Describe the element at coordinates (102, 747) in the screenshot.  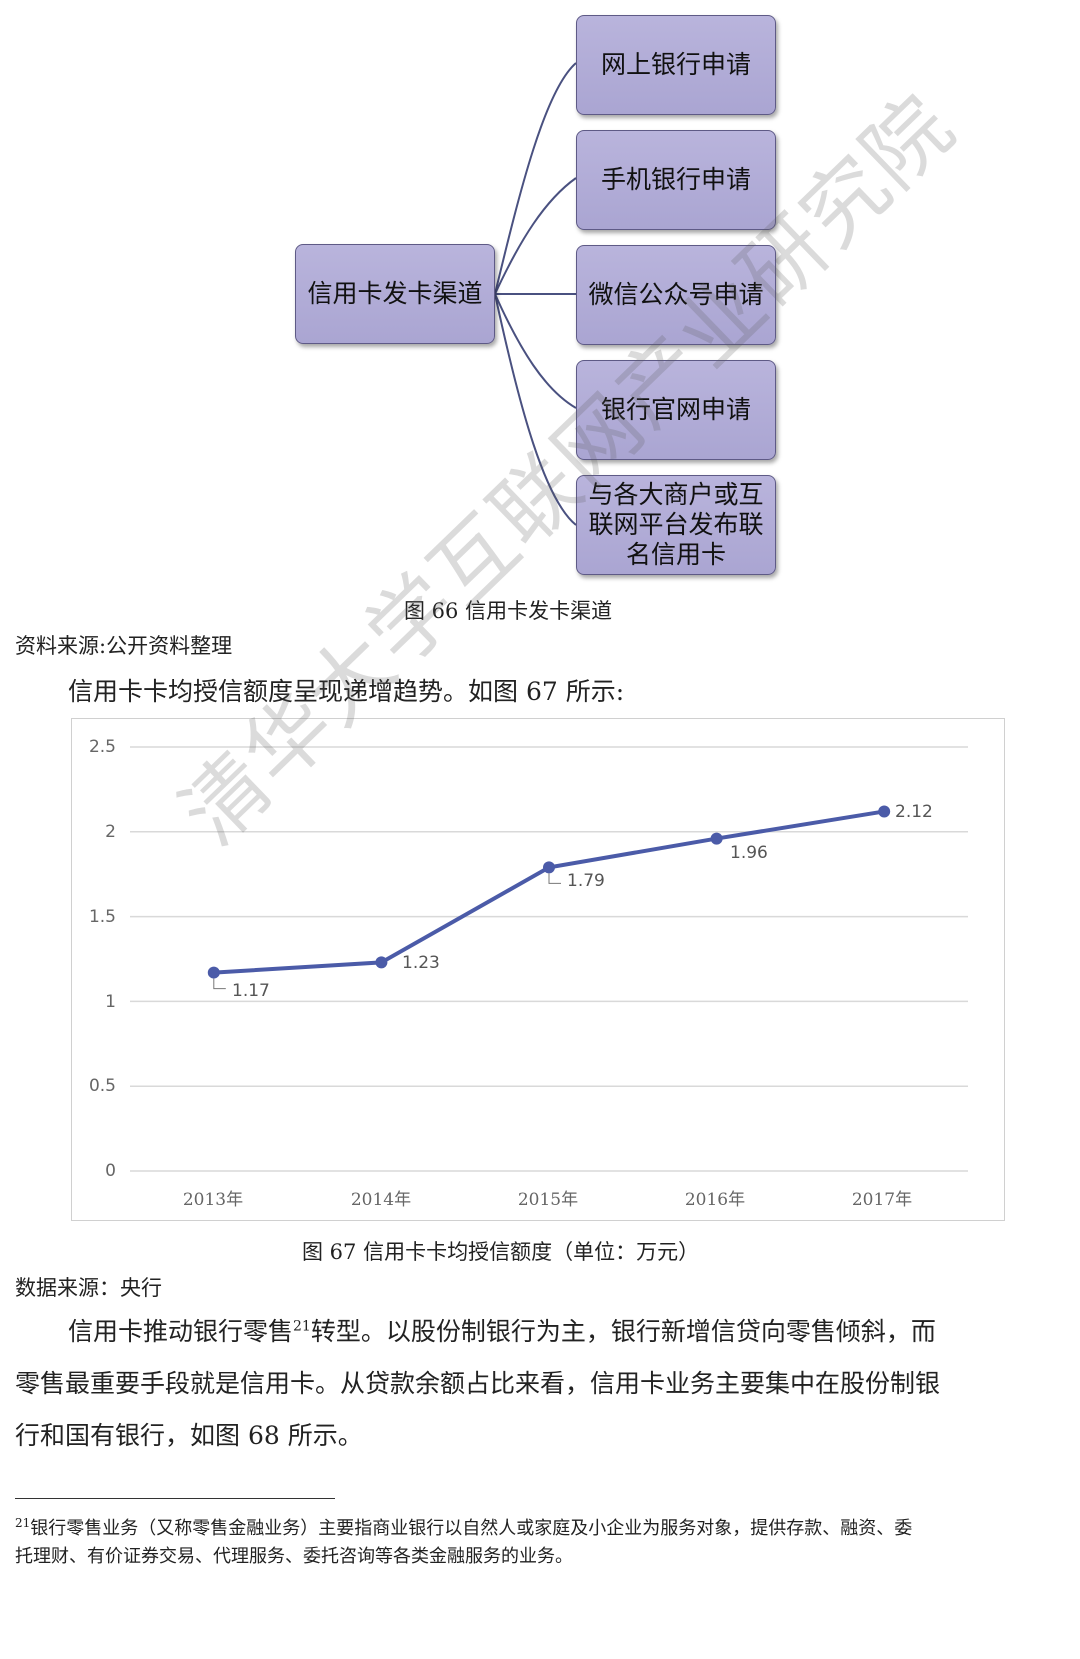
I see `y-tick-label: 2.5` at that location.